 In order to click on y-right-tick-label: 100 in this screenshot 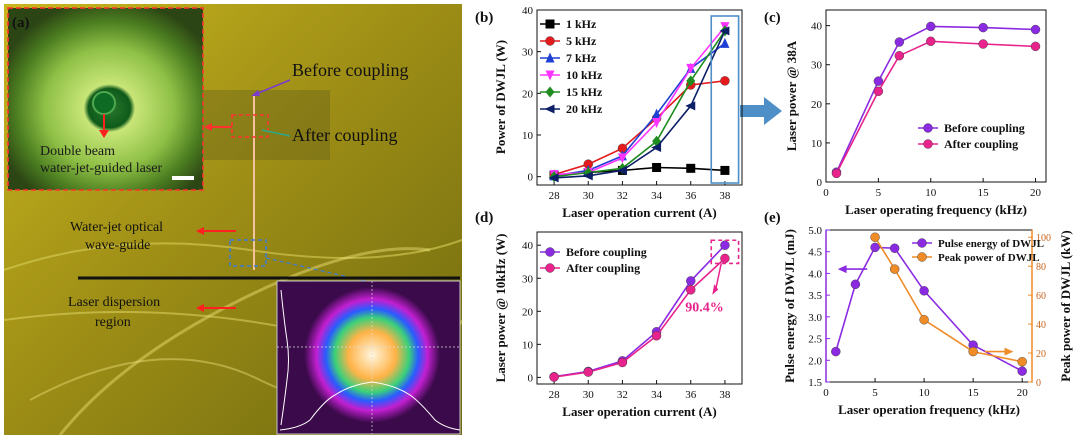, I will do `click(1043, 238)`.